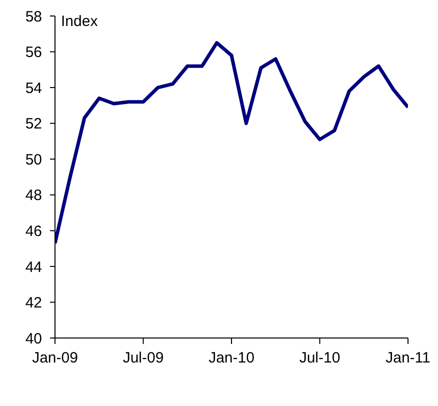 This screenshot has width=438, height=406. What do you see at coordinates (143, 358) in the screenshot?
I see `x-tick-label: Jul-09` at bounding box center [143, 358].